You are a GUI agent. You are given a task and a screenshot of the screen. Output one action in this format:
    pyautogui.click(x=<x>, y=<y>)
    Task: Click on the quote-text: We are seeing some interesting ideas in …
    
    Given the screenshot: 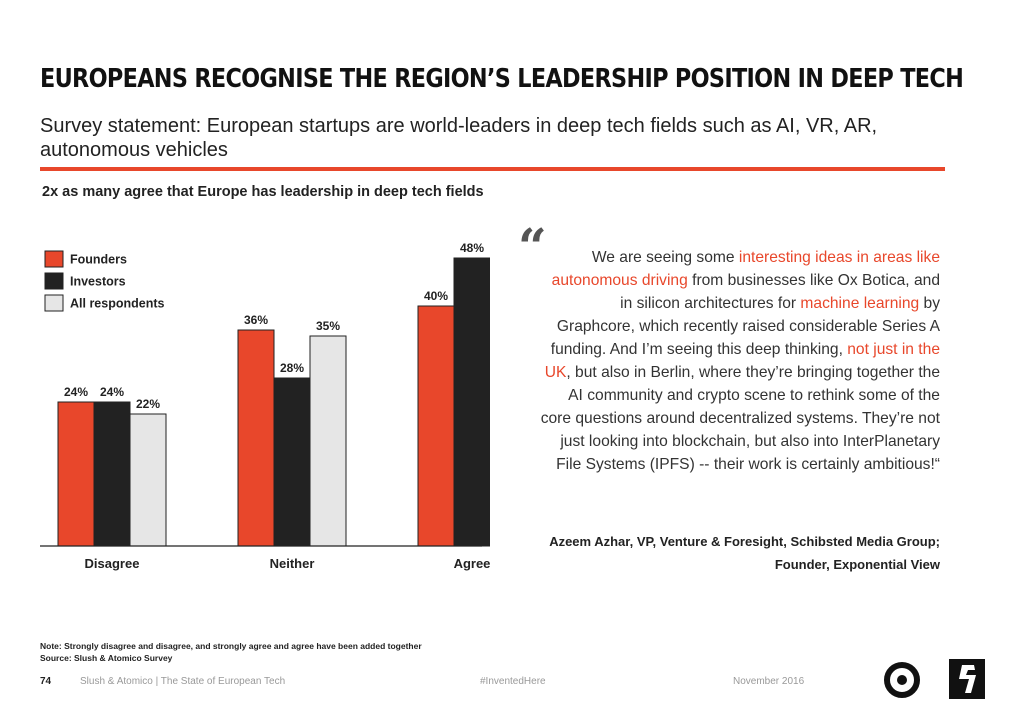 What is the action you would take?
    pyautogui.click(x=740, y=361)
    